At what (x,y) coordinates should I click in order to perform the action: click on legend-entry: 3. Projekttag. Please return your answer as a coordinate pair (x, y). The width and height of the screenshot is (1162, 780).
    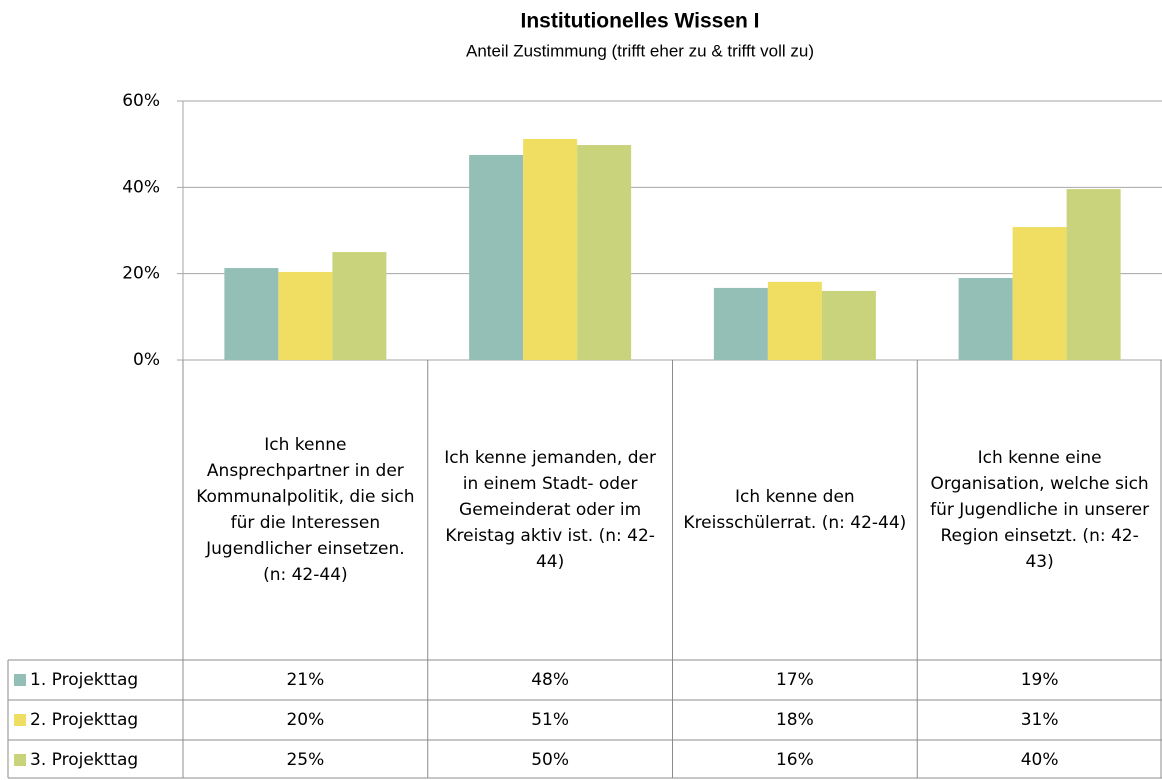
    Looking at the image, I should click on (95, 760).